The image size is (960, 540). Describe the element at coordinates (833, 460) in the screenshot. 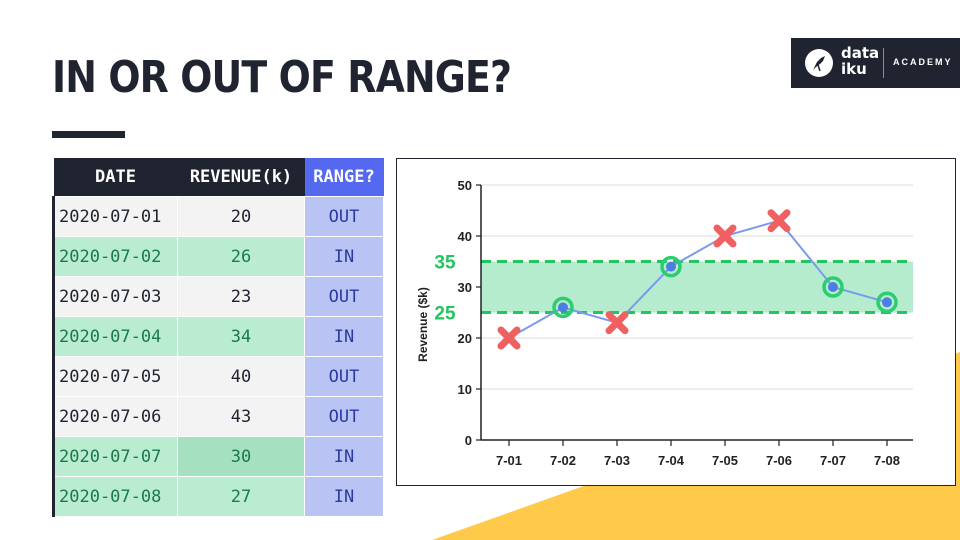

I see `x-tick-label: 7-07` at that location.